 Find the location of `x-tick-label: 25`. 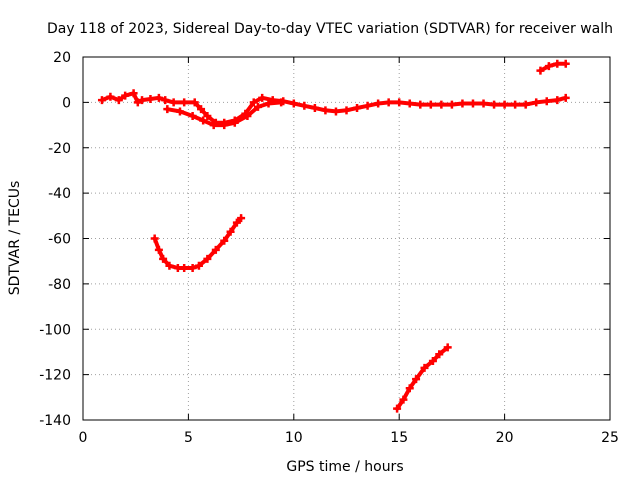

x-tick-label: 25 is located at coordinates (610, 438).